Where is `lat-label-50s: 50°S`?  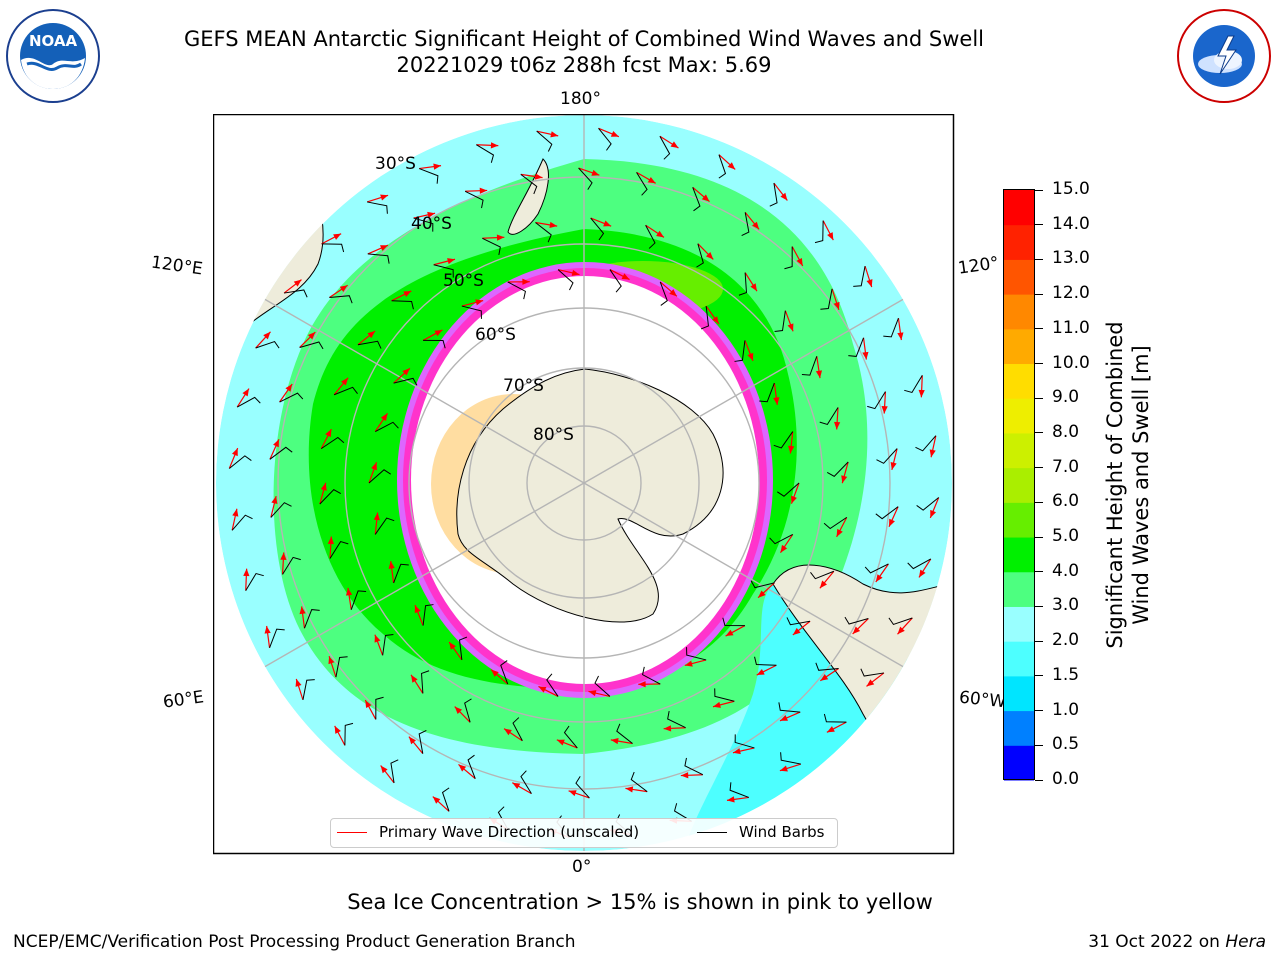
lat-label-50s: 50°S is located at coordinates (463, 281).